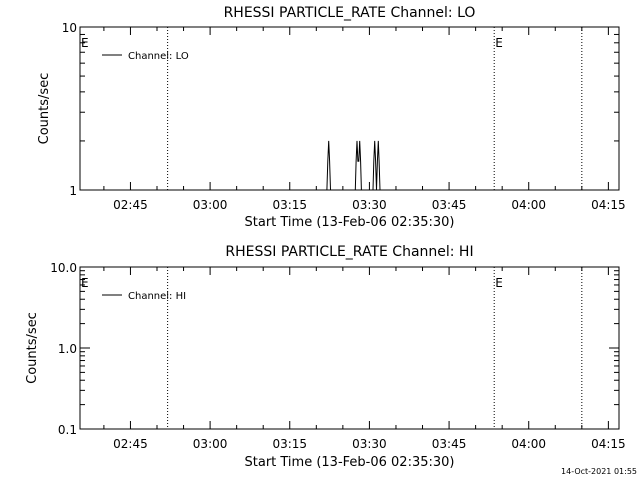  What do you see at coordinates (349, 252) in the screenshot?
I see `chart-title: RHESSI PARTICLE_RATE Channel: HI` at bounding box center [349, 252].